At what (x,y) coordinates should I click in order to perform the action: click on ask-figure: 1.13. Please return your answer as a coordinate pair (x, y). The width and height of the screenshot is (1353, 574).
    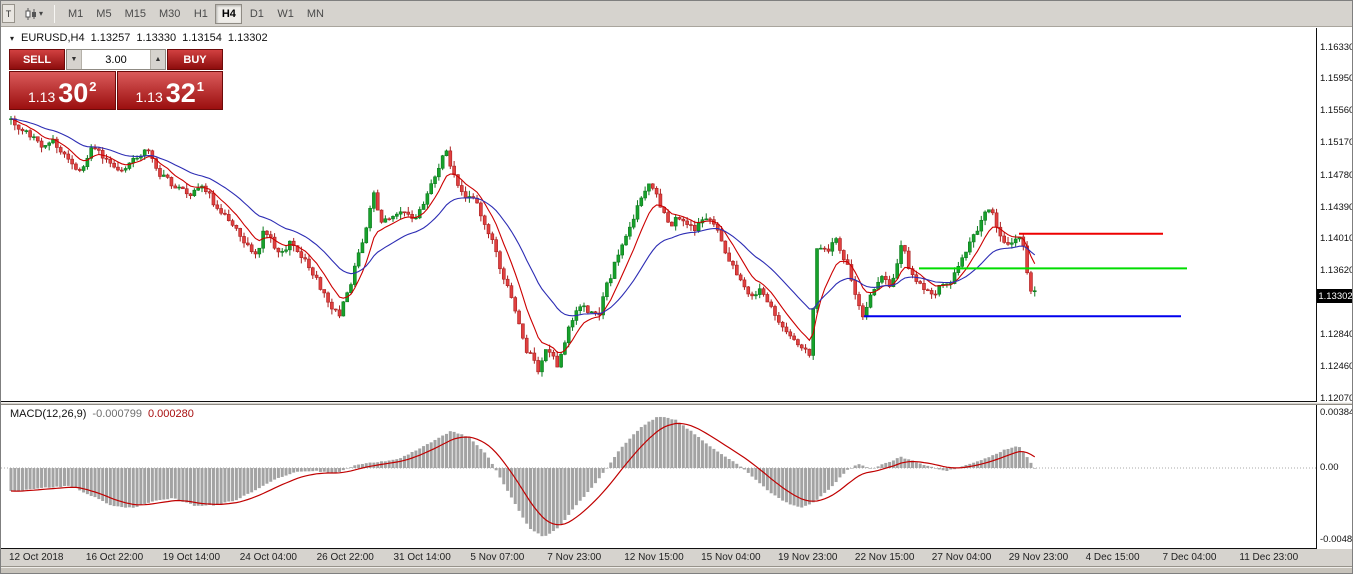
    Looking at the image, I should click on (149, 96).